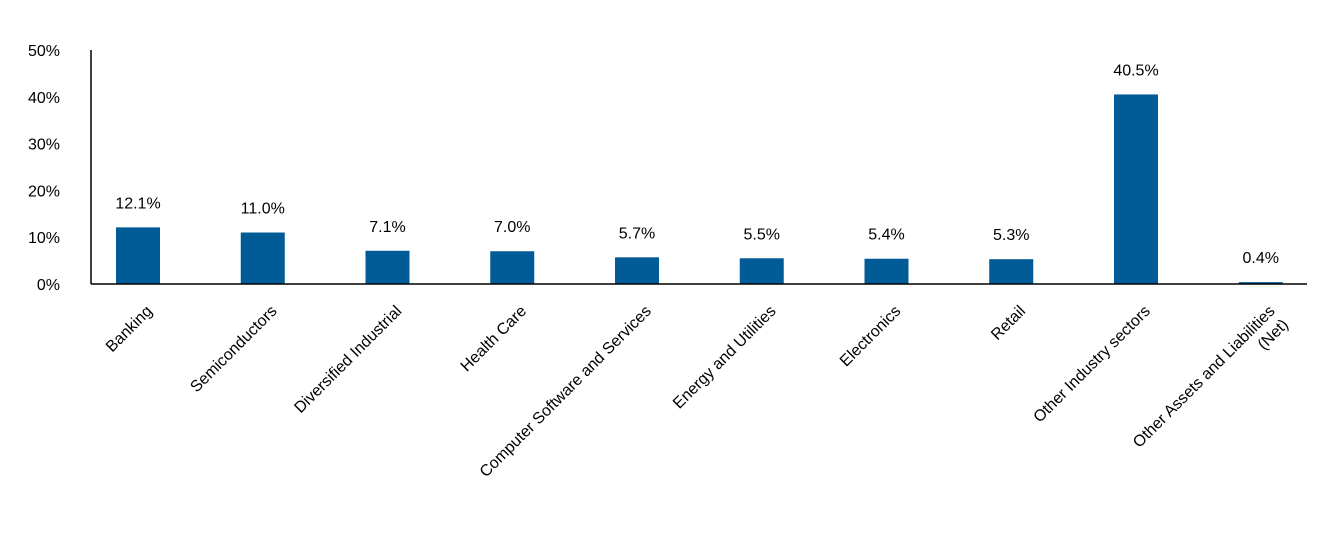 Image resolution: width=1320 pixels, height=545 pixels. I want to click on category-label-line: Energy and Utilities, so click(724, 357).